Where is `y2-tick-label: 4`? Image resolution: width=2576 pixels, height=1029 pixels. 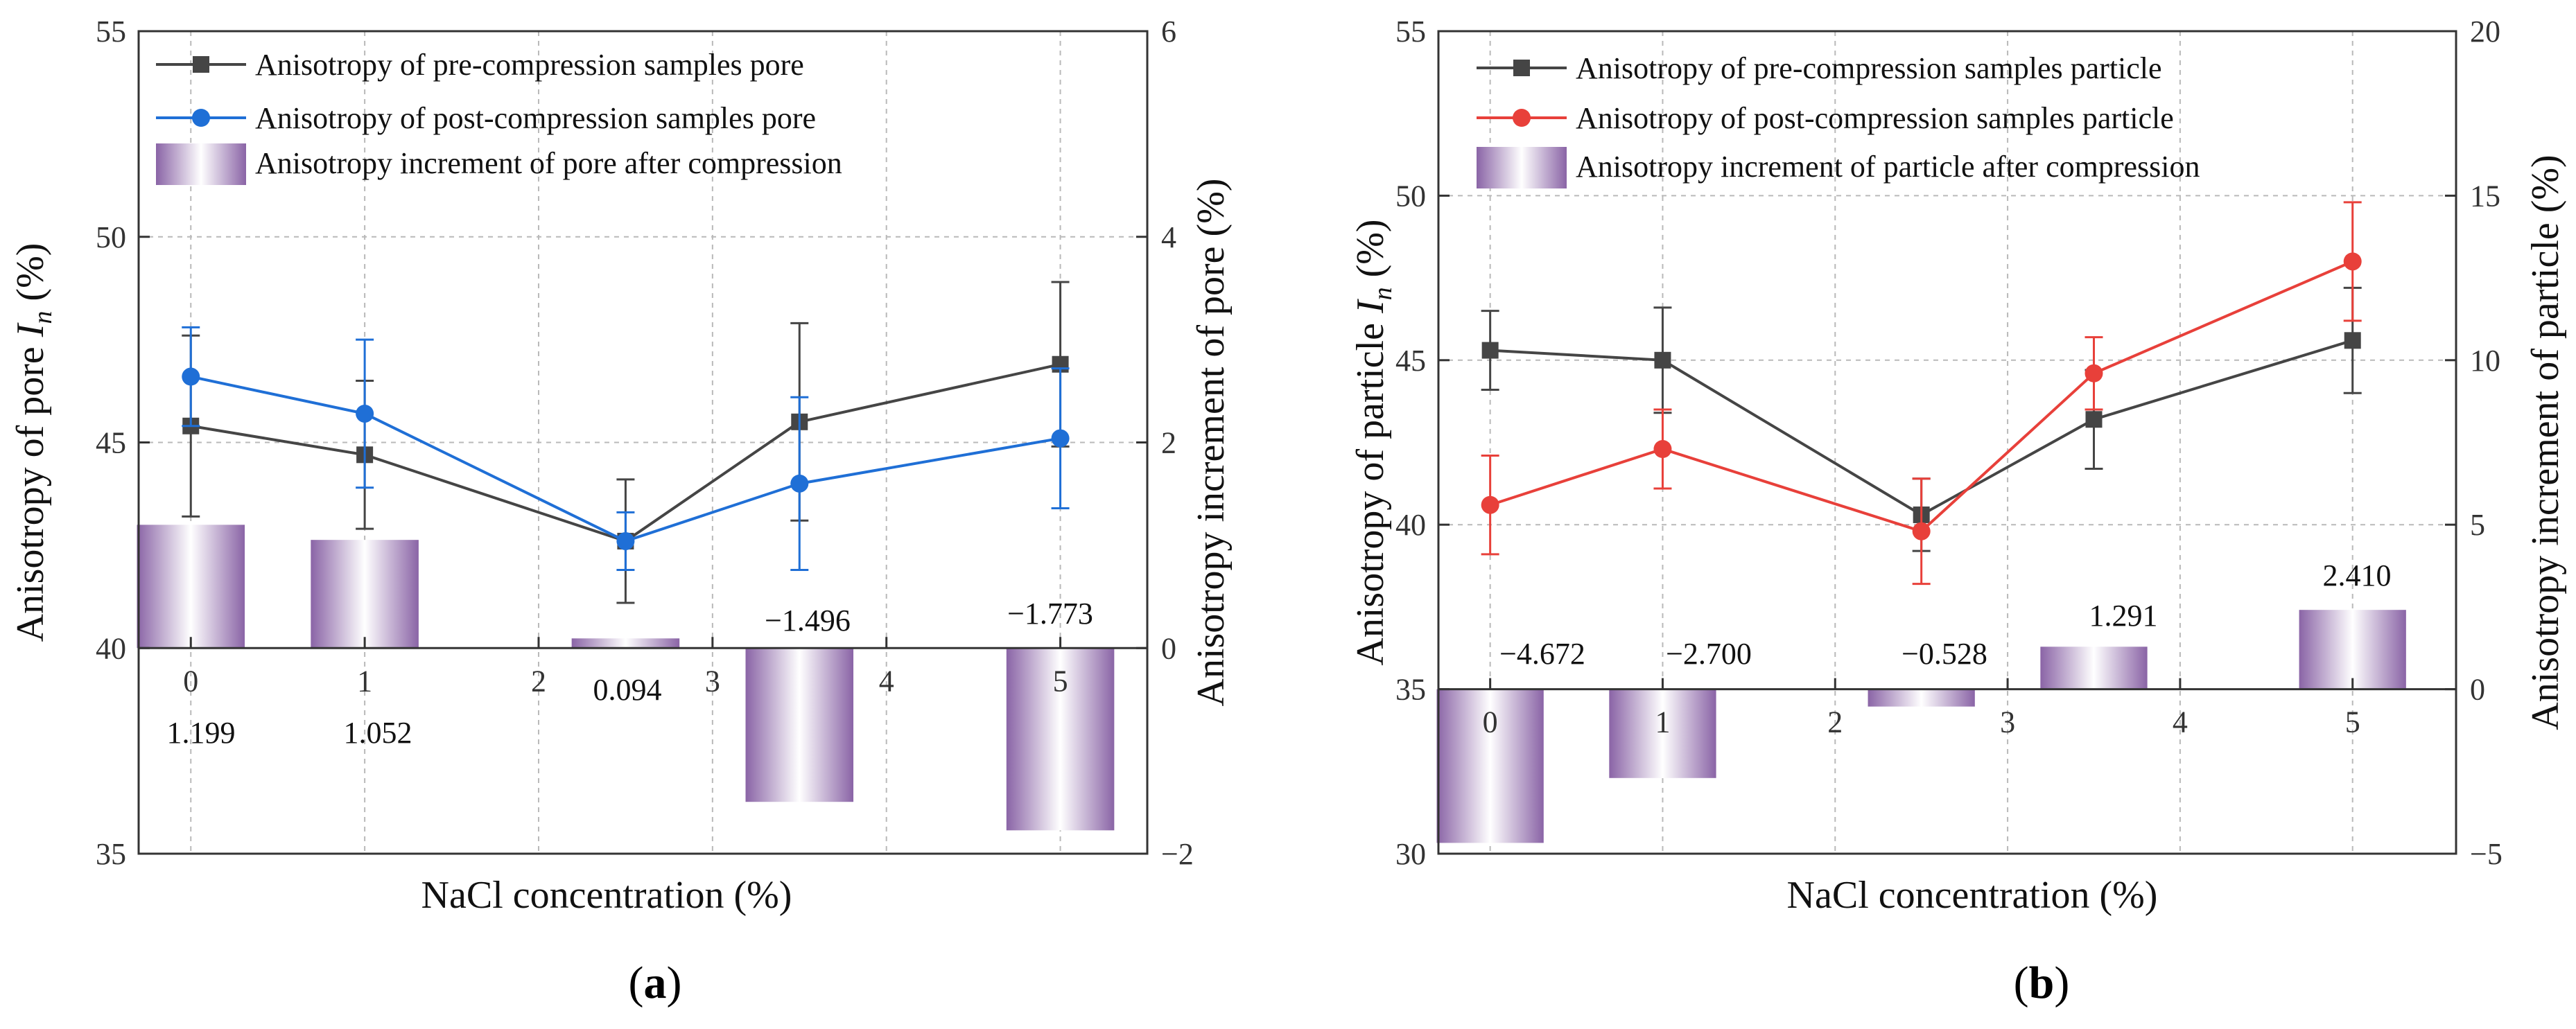
y2-tick-label: 4 is located at coordinates (1168, 237).